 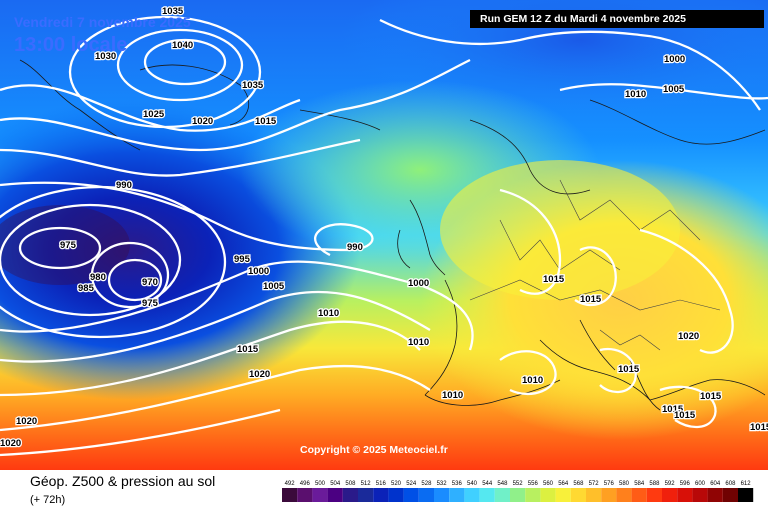 I want to click on legend-tick-label: 600, so click(x=700, y=484).